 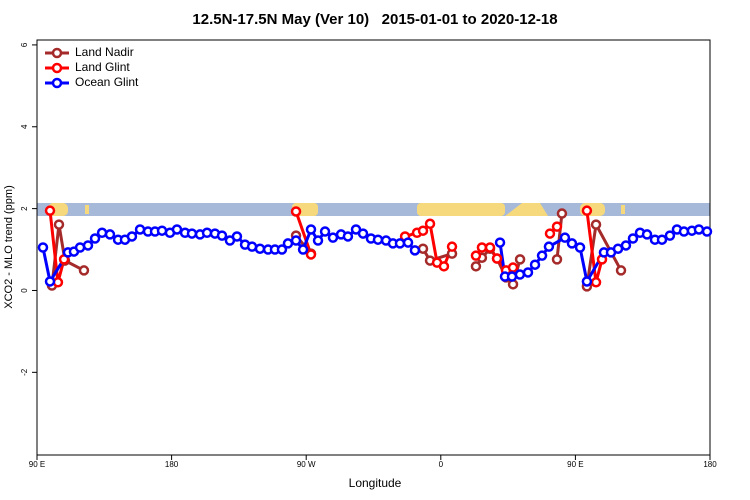 What do you see at coordinates (24, 372) in the screenshot?
I see `y-tick-label: -2` at bounding box center [24, 372].